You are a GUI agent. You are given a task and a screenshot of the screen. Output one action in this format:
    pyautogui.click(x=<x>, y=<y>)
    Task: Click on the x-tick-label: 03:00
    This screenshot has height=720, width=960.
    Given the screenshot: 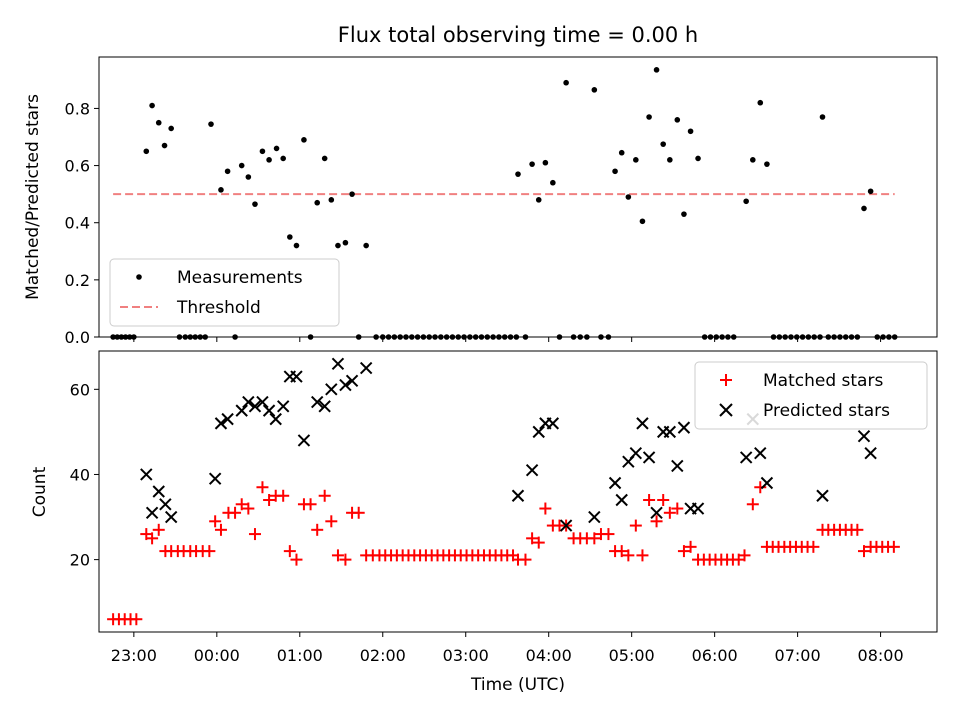 What is the action you would take?
    pyautogui.click(x=466, y=655)
    